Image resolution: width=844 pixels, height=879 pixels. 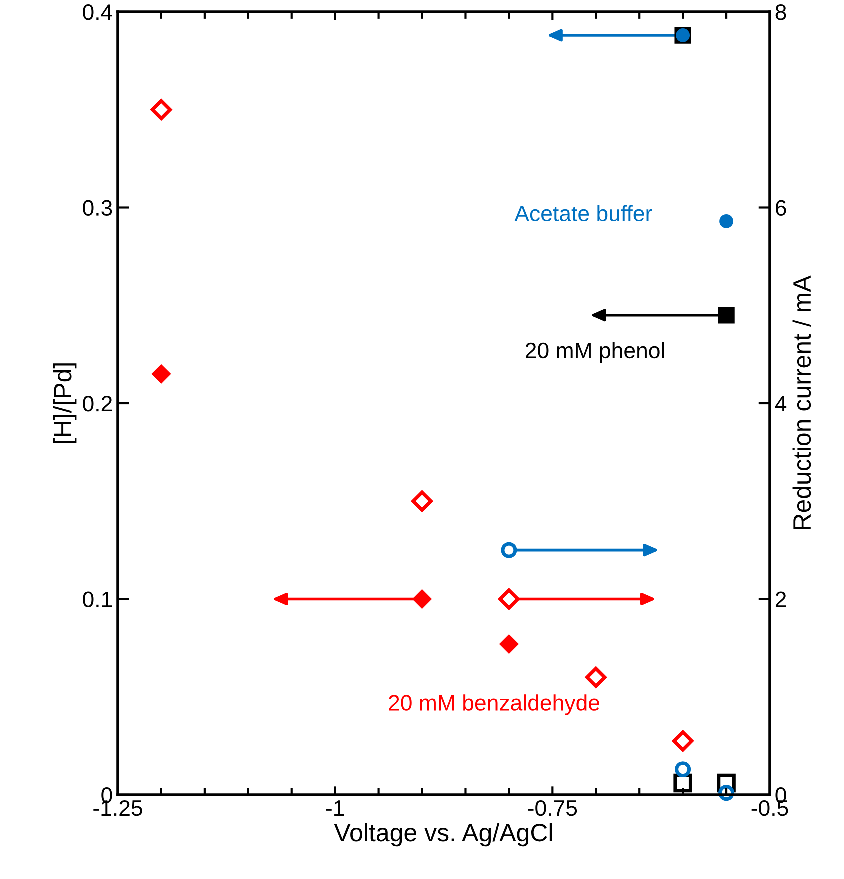 What do you see at coordinates (494, 705) in the screenshot?
I see `annotation: 20 mM benzaldehyde` at bounding box center [494, 705].